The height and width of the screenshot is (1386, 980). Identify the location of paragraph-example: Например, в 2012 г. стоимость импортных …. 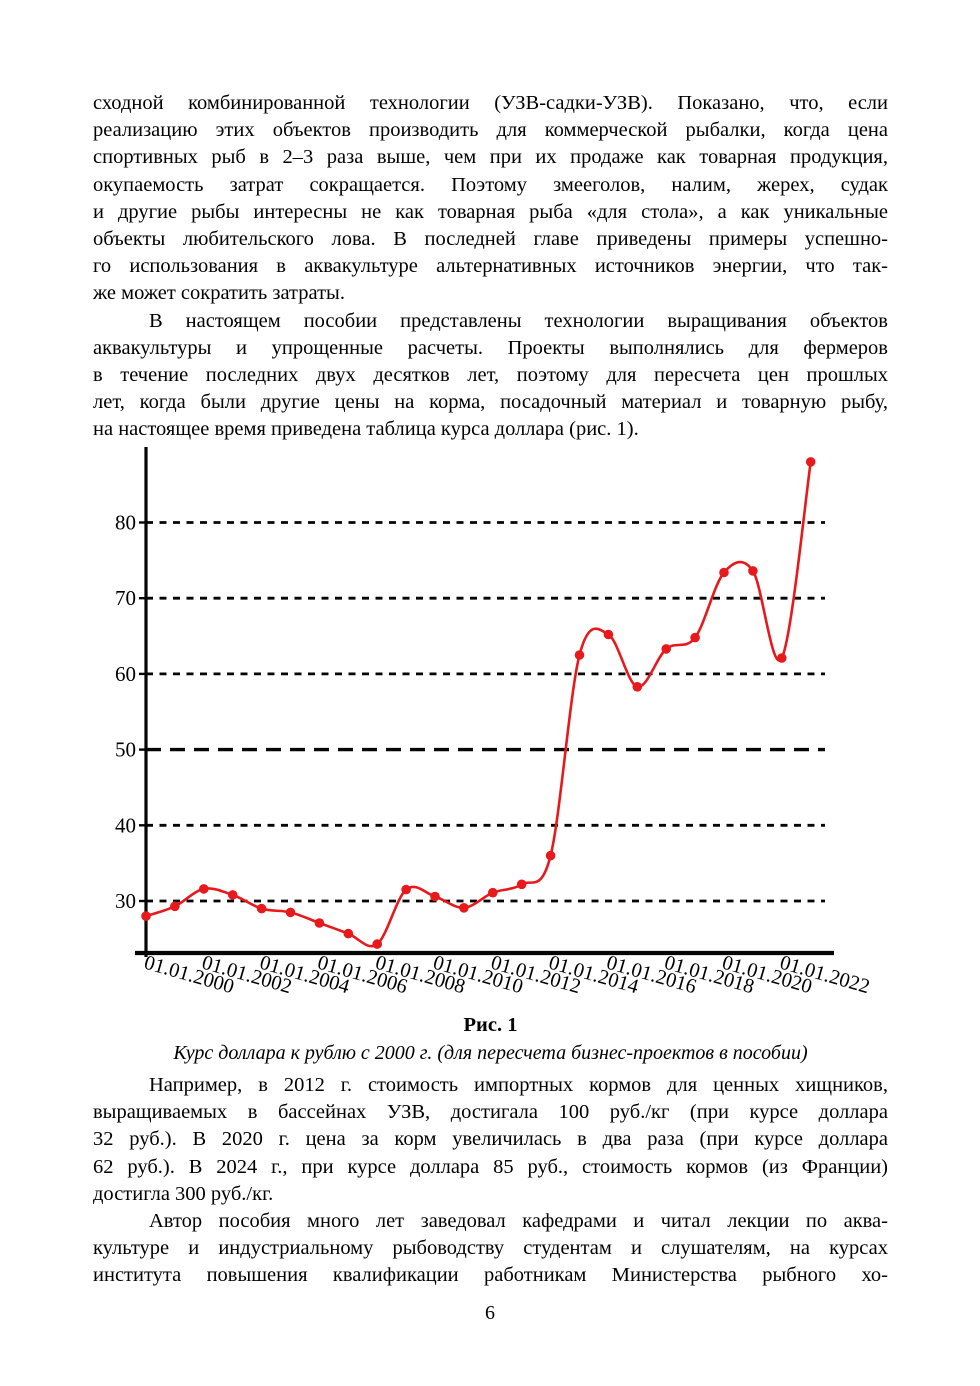
(490, 1140).